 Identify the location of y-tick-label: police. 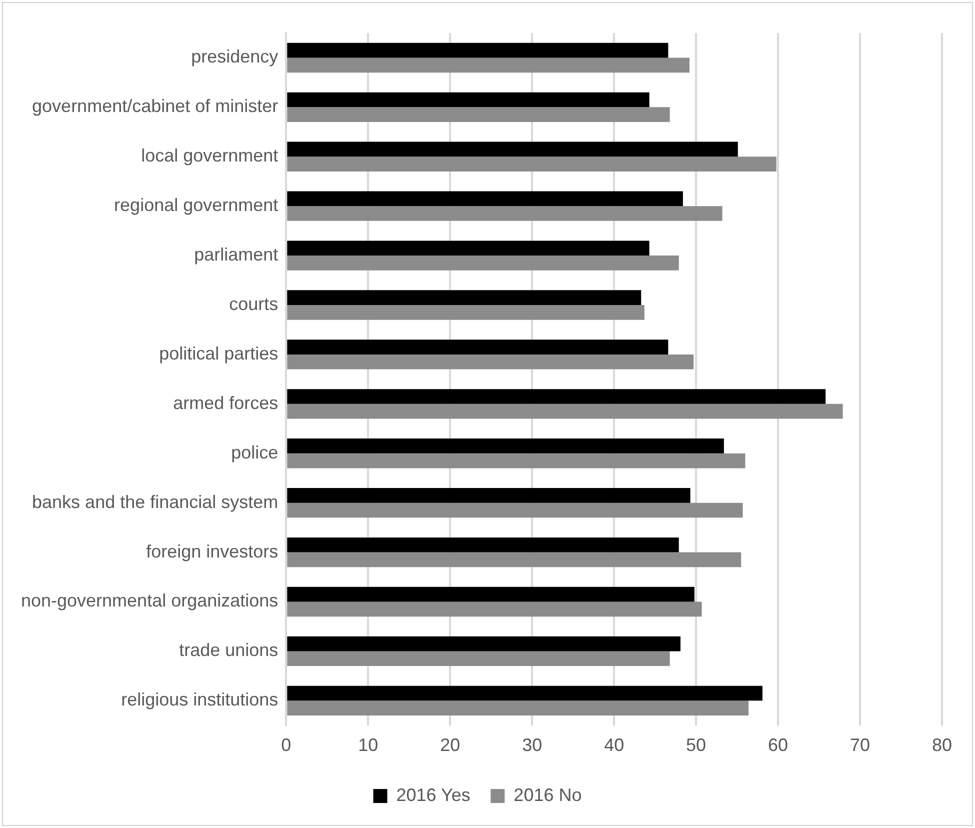
(254, 452).